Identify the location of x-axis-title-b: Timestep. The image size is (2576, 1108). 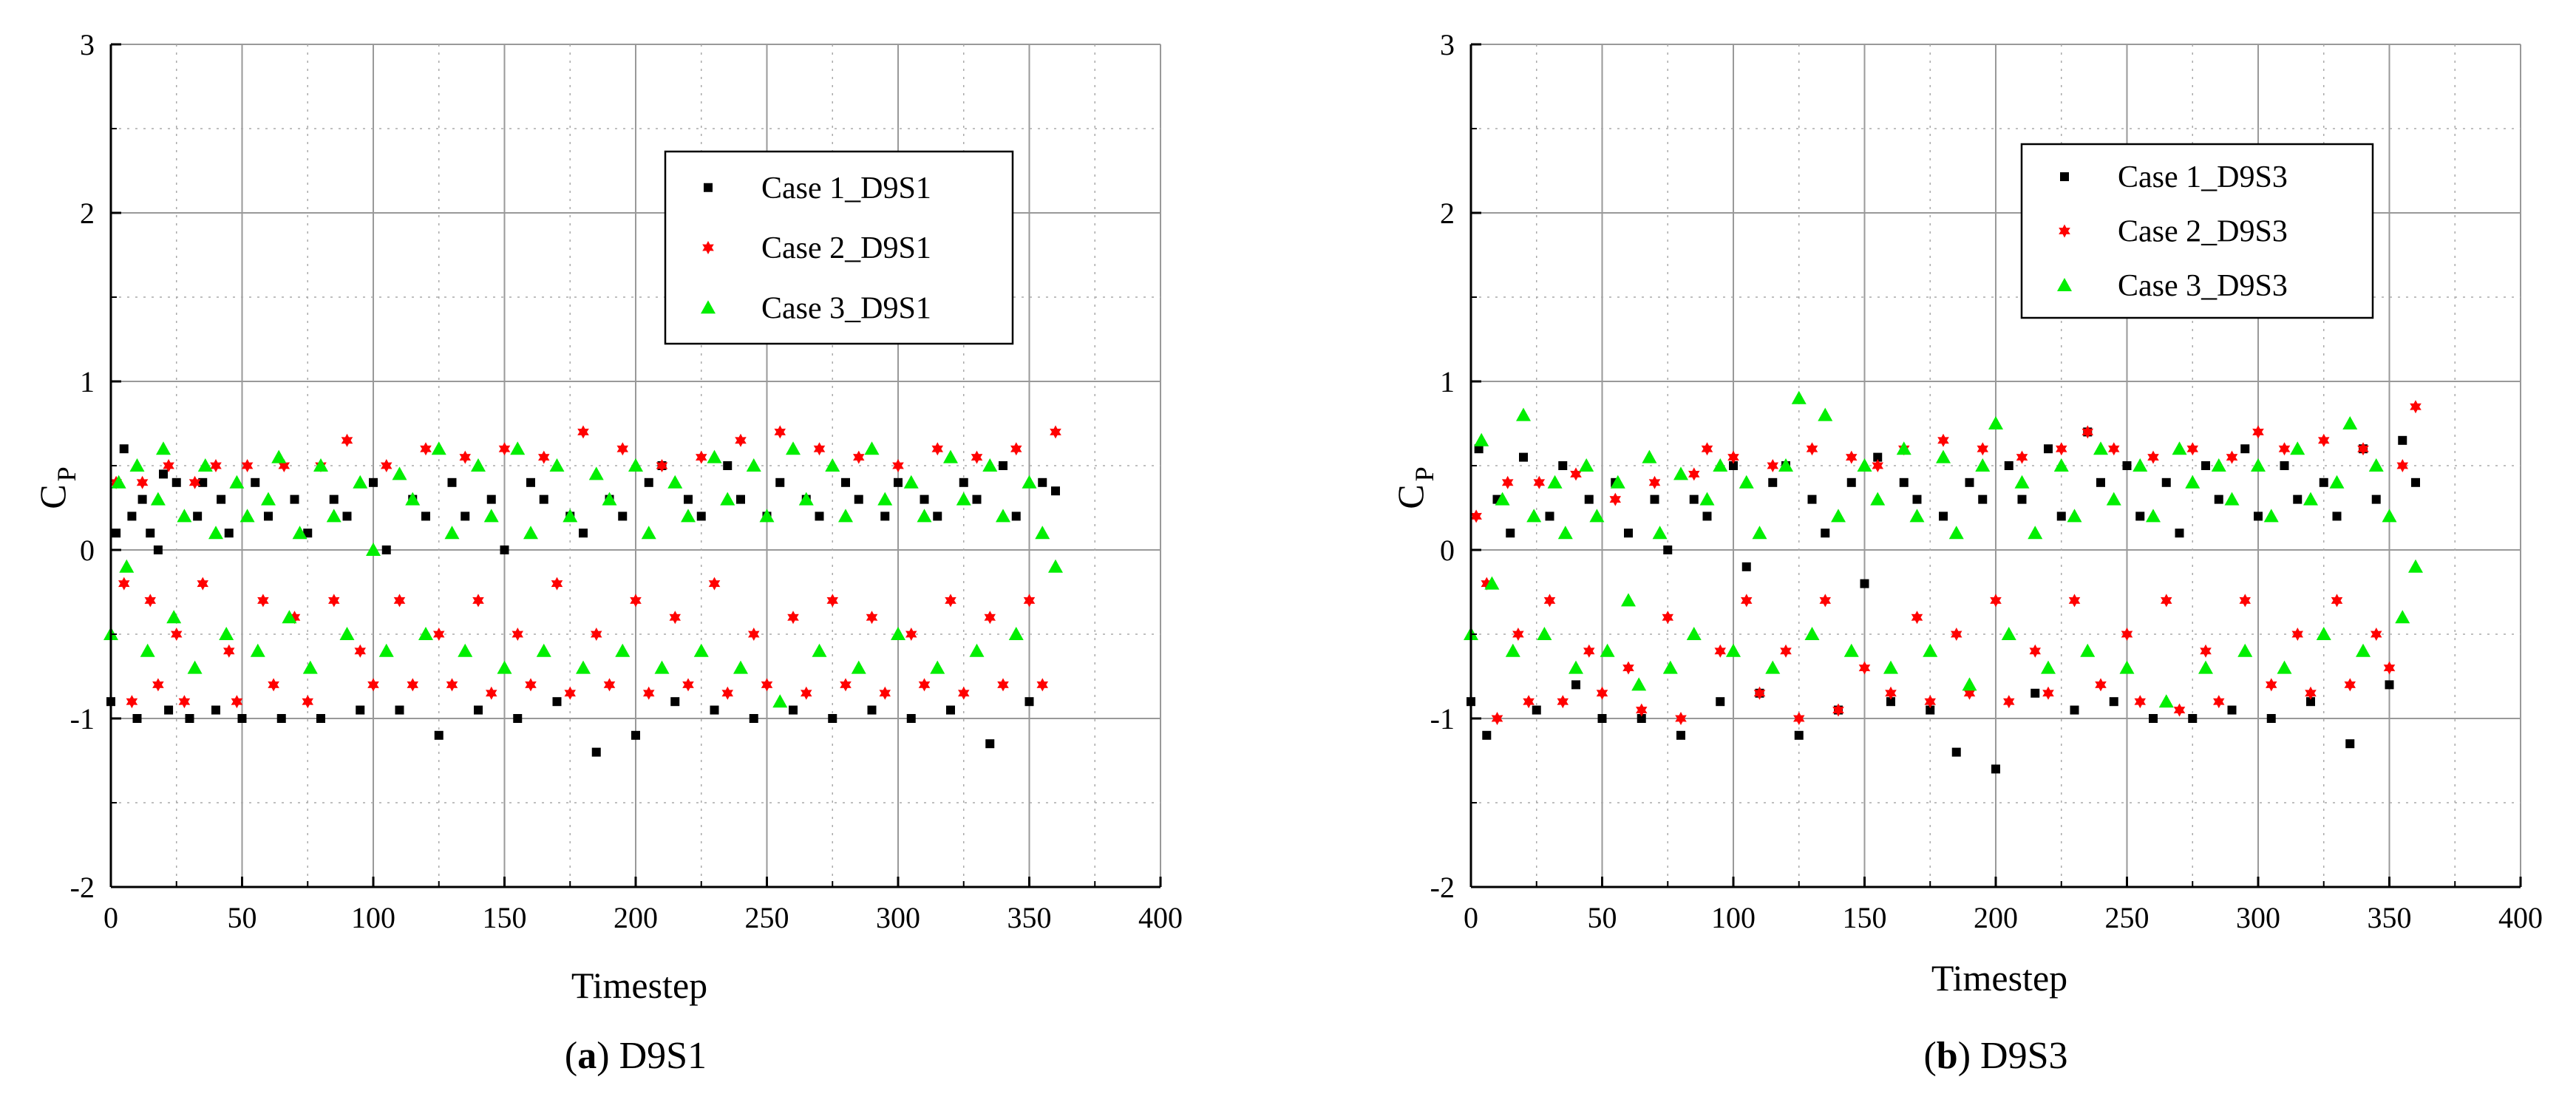
(1999, 978).